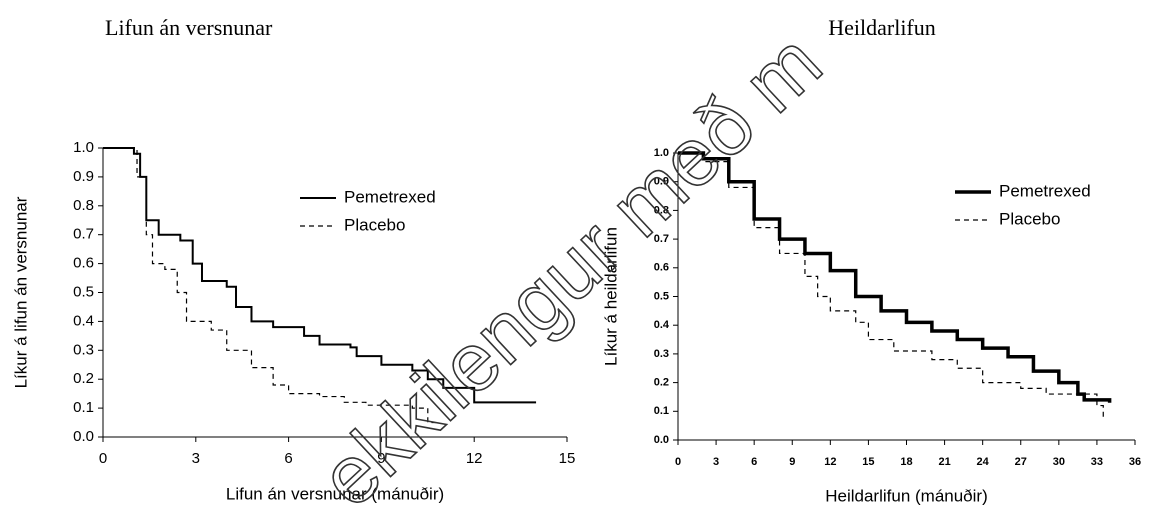 This screenshot has width=1149, height=511. Describe the element at coordinates (610, 296) in the screenshot. I see `y-axis-label: Líkur á heildarlifun` at that location.